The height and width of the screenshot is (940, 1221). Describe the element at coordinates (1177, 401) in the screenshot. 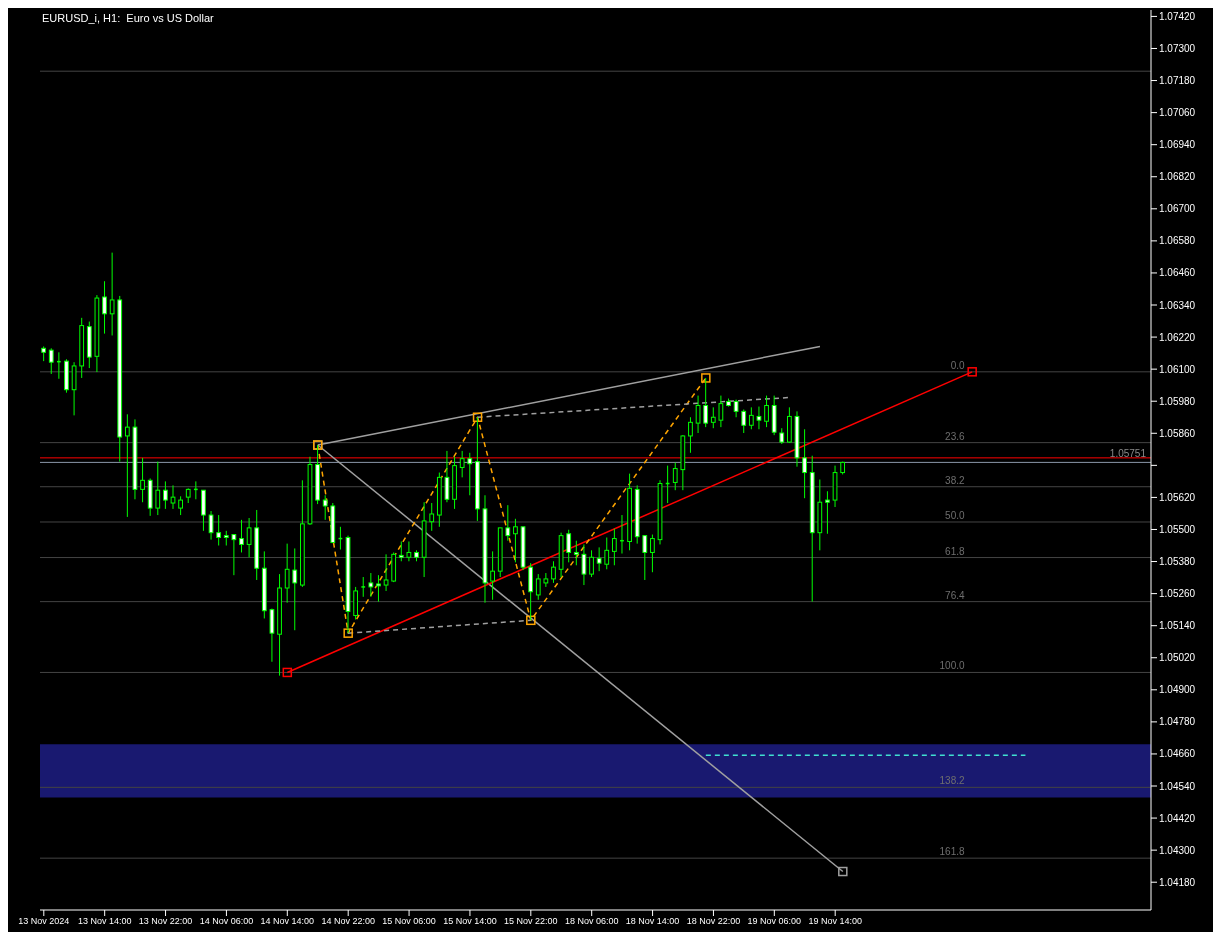

I see `y-tick-label: 1.05980` at that location.